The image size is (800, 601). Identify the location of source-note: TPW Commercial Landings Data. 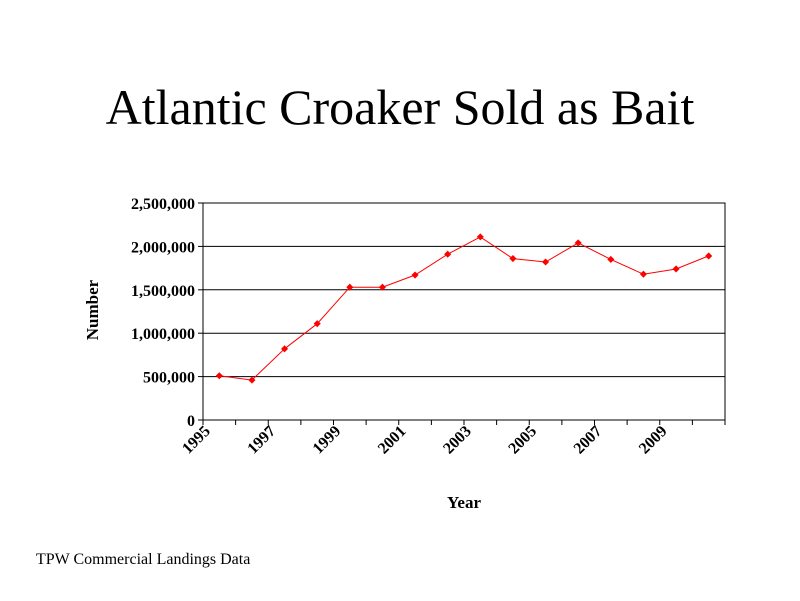
(143, 559).